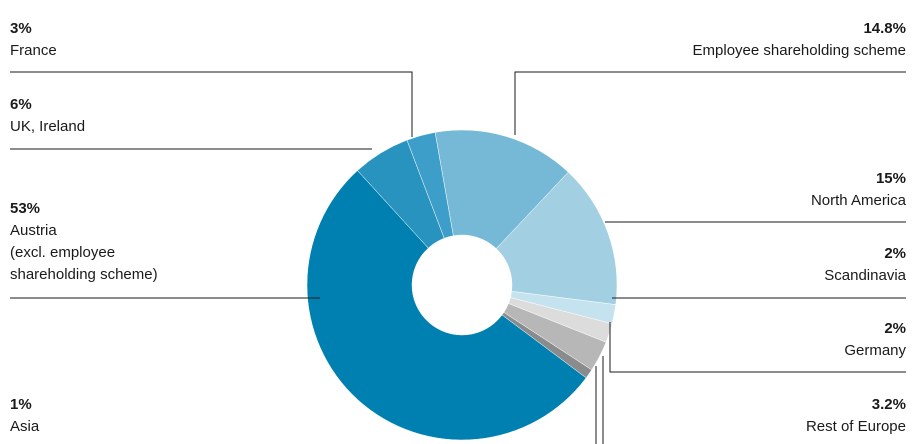  I want to click on label-rest-europe-pct: 3.2%, so click(888, 404).